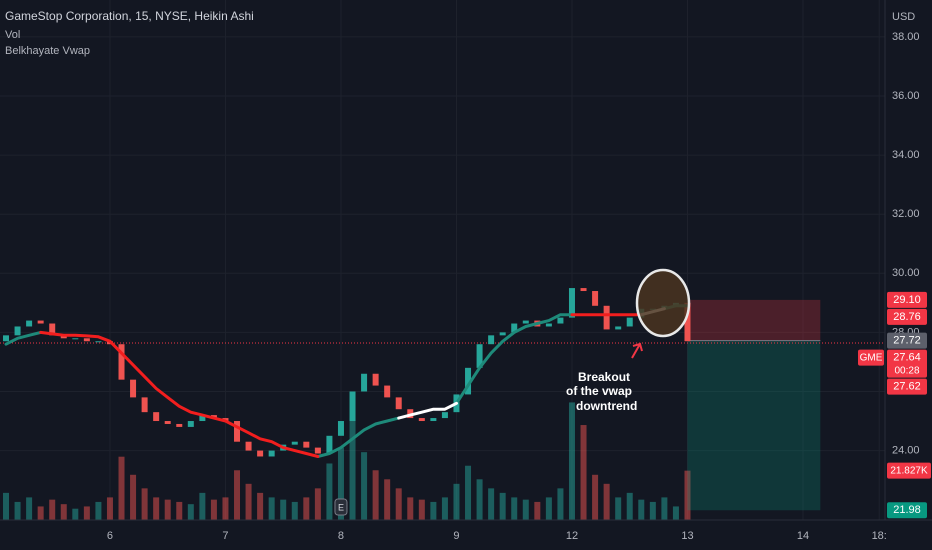  Describe the element at coordinates (906, 214) in the screenshot. I see `y-tick-label: 32.00` at that location.